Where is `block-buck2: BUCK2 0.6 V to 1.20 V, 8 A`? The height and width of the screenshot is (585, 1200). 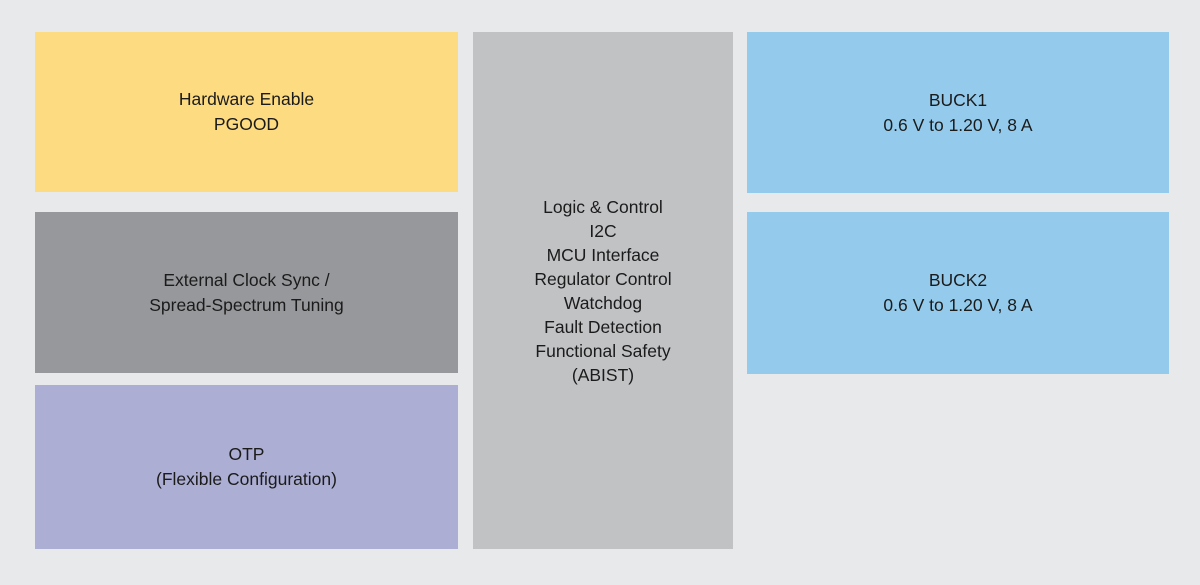
block-buck2: BUCK2 0.6 V to 1.20 V, 8 A is located at coordinates (958, 293).